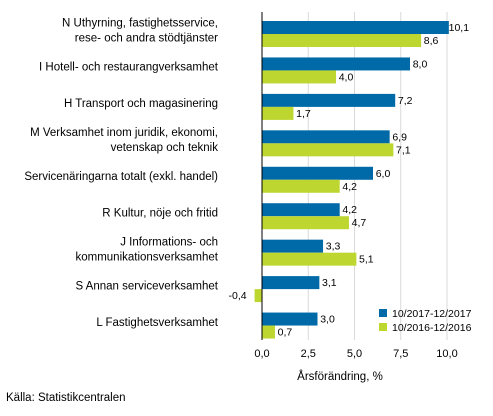 The width and height of the screenshot is (493, 416). I want to click on x-tick-label: 5,0, so click(354, 354).